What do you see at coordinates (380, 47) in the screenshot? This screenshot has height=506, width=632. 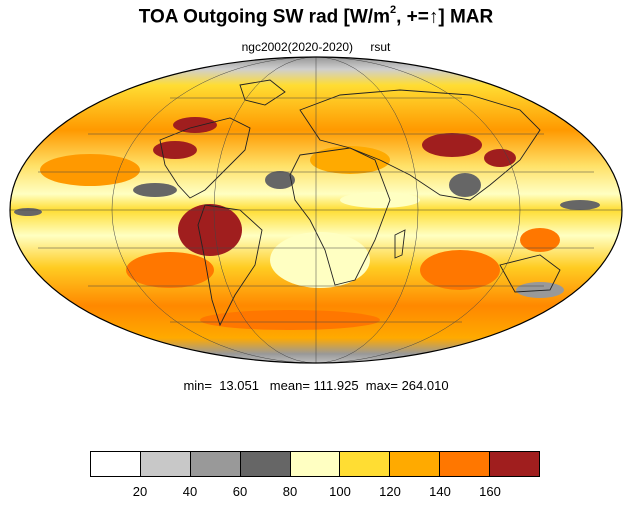 I see `subtitle-variable: rsut` at bounding box center [380, 47].